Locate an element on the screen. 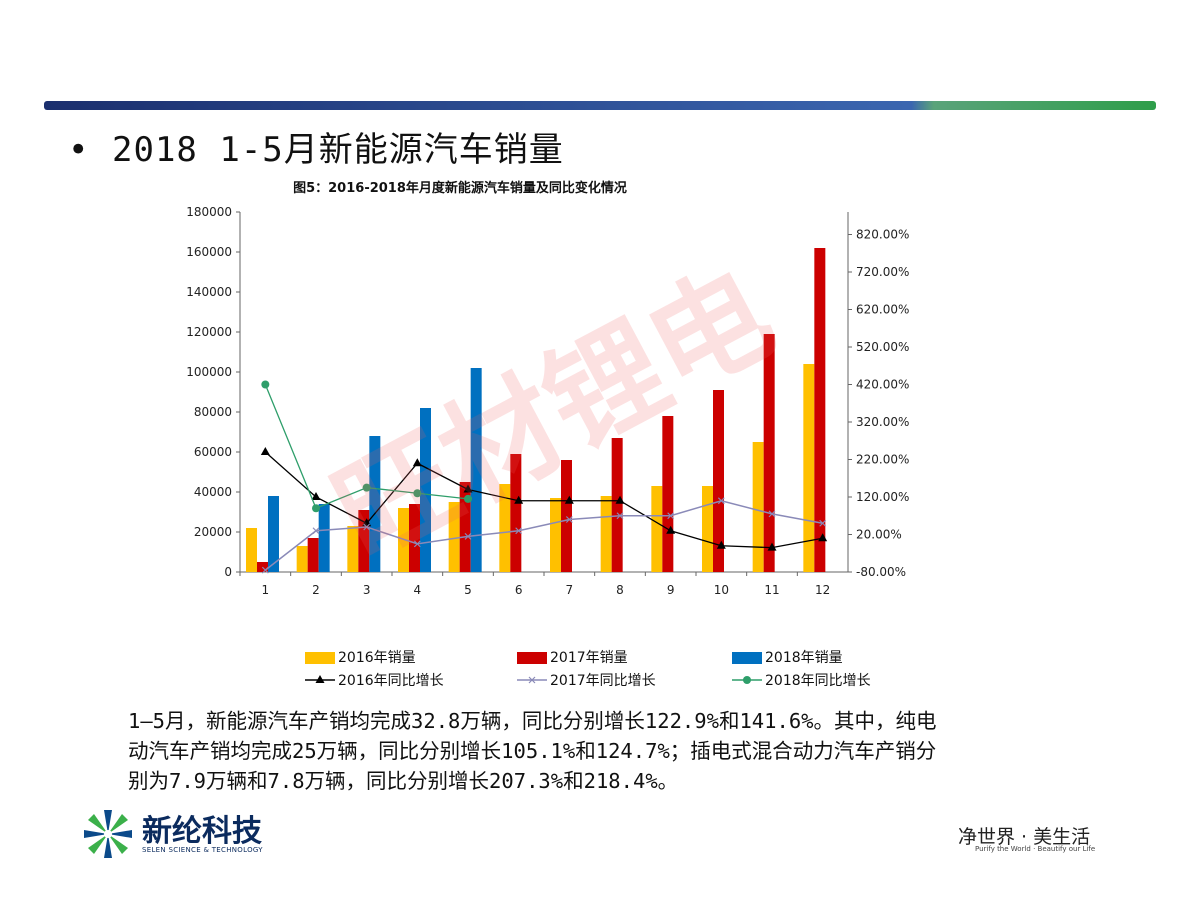 The width and height of the screenshot is (1200, 900). x-tick-label: 12 is located at coordinates (822, 590).